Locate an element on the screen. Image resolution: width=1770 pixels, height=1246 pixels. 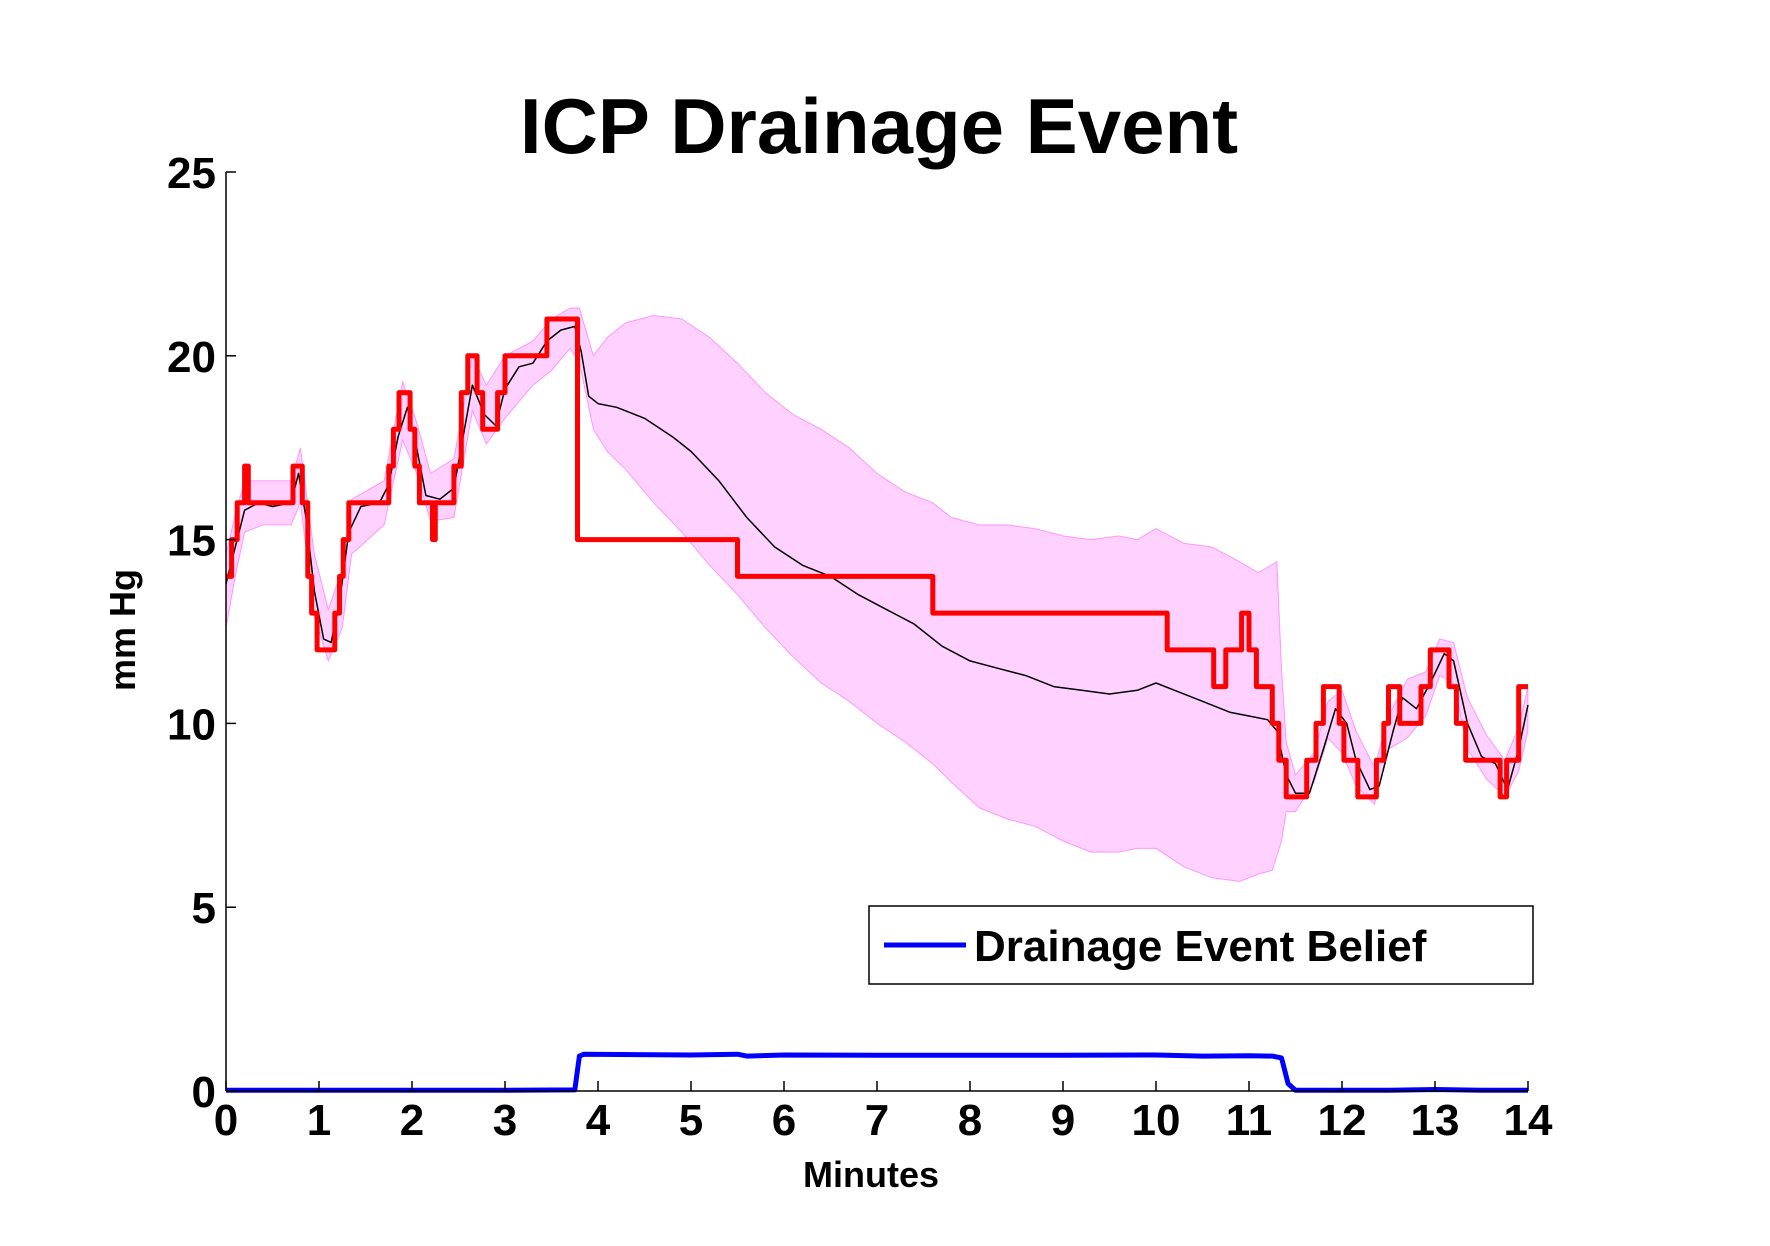
x-tick-label: 10 is located at coordinates (1156, 1120).